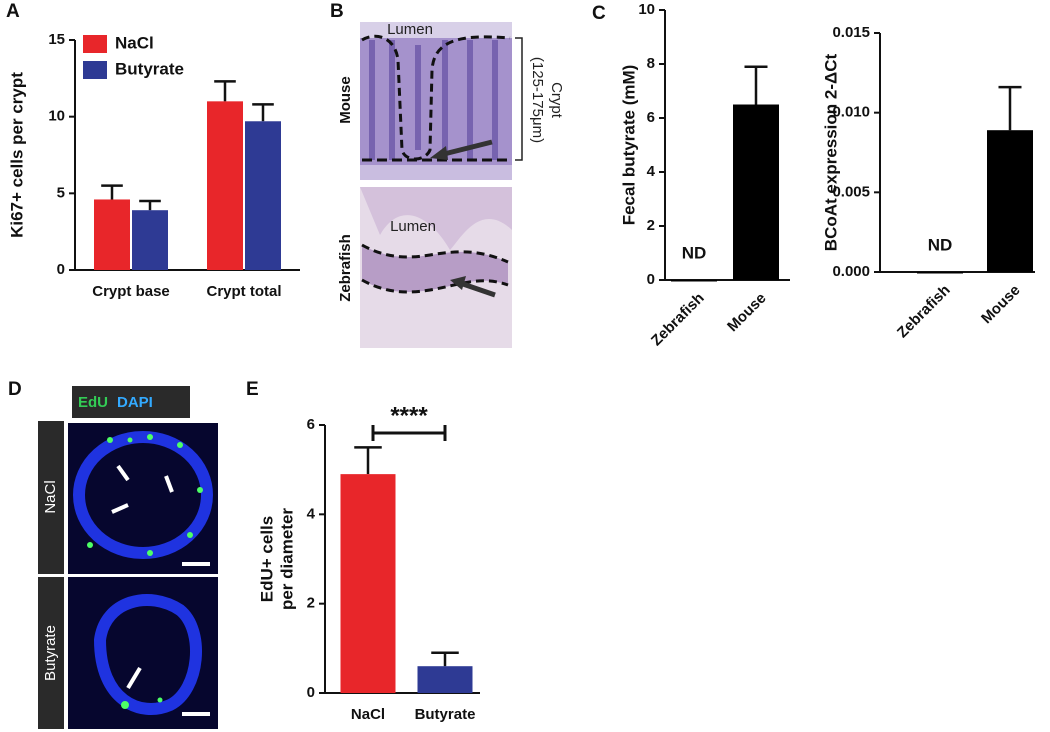 This screenshot has width=1050, height=732. I want to click on crypt-bracket, so click(519, 99).